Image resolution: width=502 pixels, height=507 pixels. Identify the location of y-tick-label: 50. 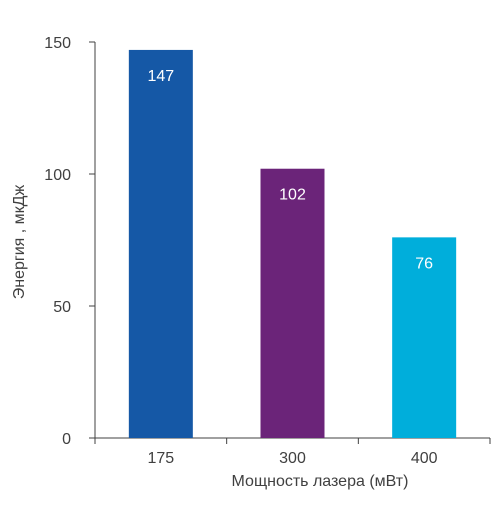
(62, 307).